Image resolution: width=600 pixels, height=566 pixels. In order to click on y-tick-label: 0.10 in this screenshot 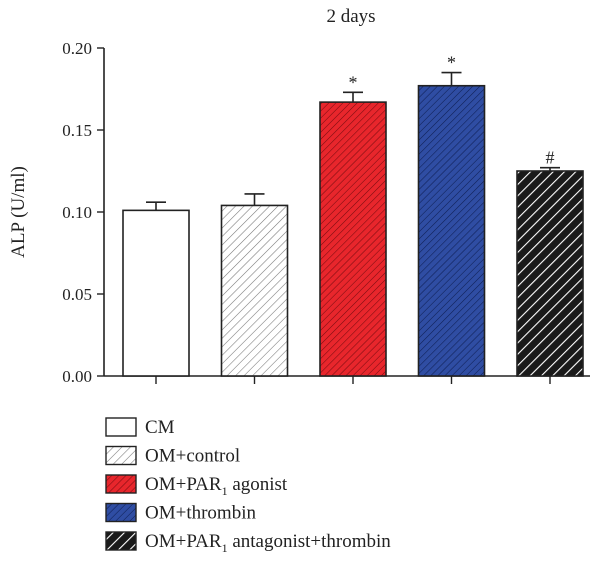, I will do `click(77, 212)`.